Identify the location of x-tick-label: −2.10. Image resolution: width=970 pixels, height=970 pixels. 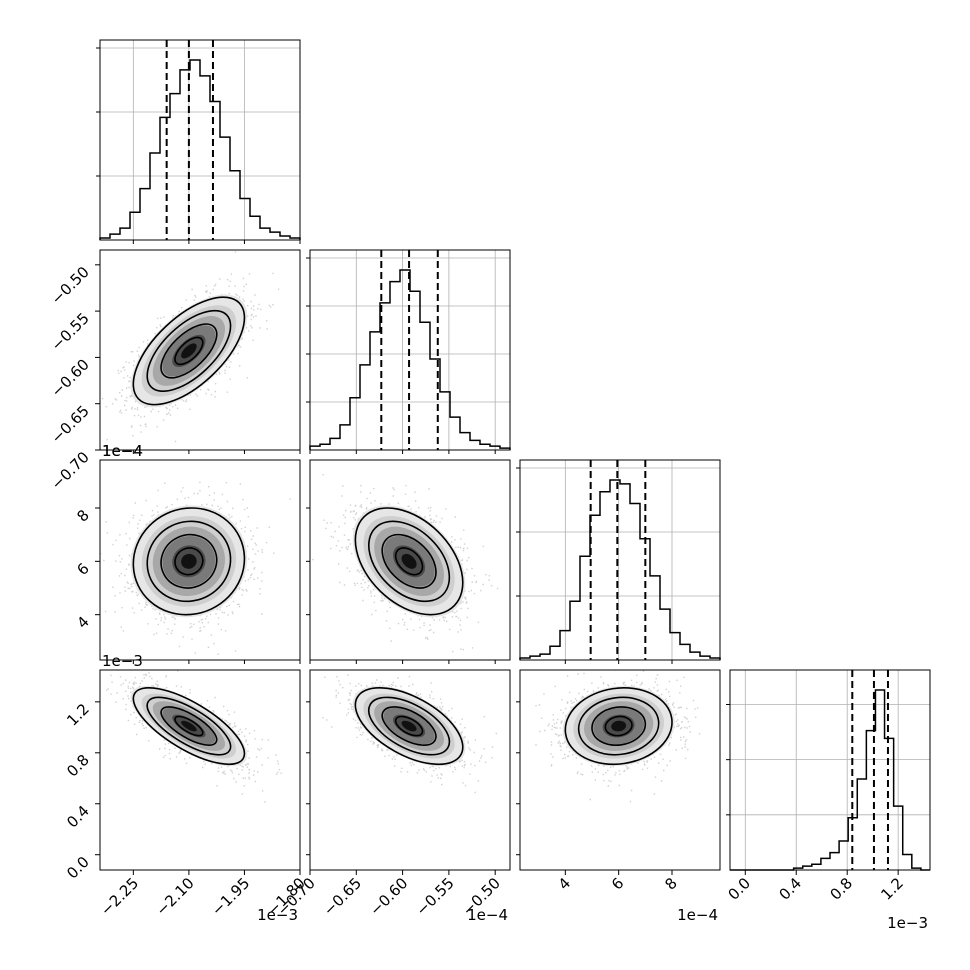
(174, 896).